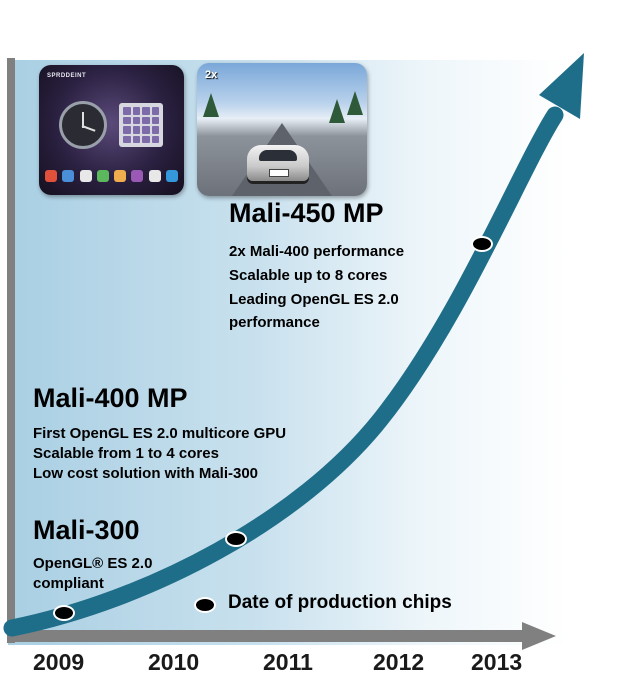 The width and height of the screenshot is (632, 686). Describe the element at coordinates (274, 322) in the screenshot. I see `mali-450-bullet: performance` at that location.